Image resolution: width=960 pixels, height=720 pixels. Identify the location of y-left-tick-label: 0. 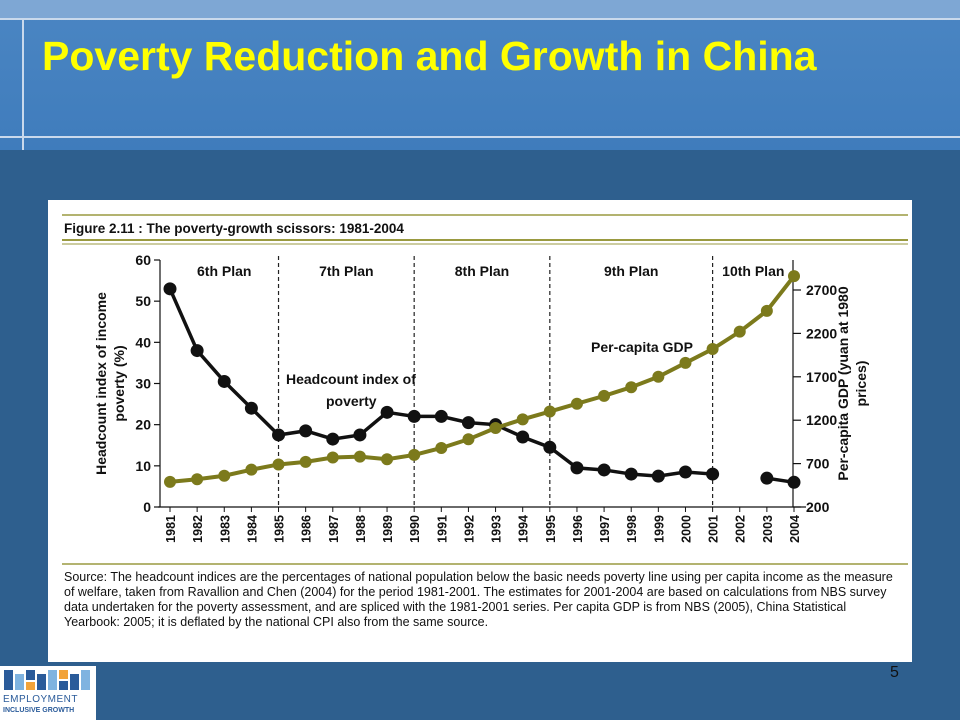
(147, 507).